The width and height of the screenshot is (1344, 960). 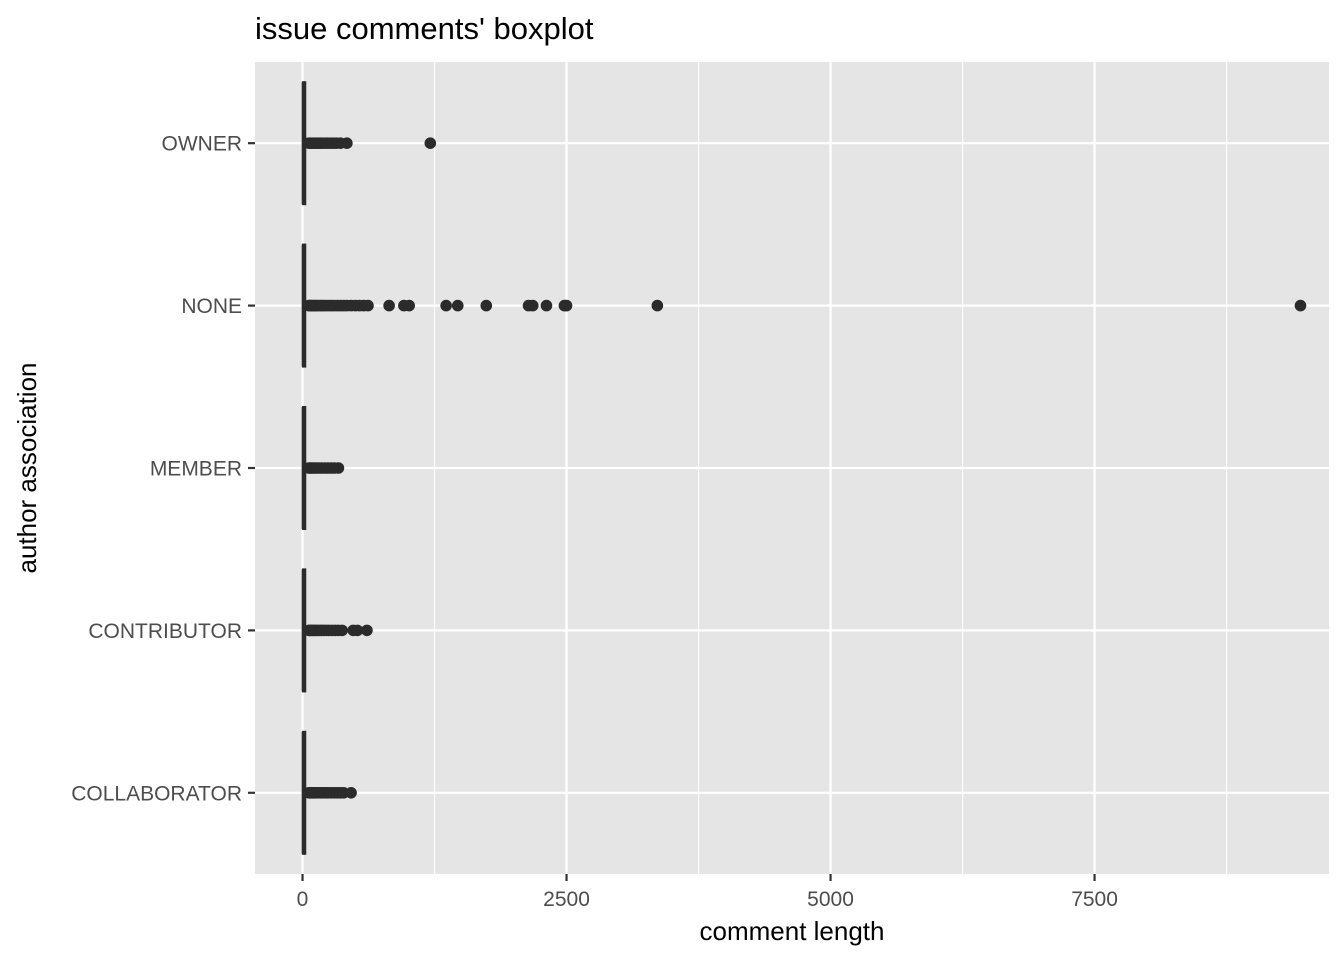 What do you see at coordinates (196, 469) in the screenshot?
I see `y-tick-label: MEMBER` at bounding box center [196, 469].